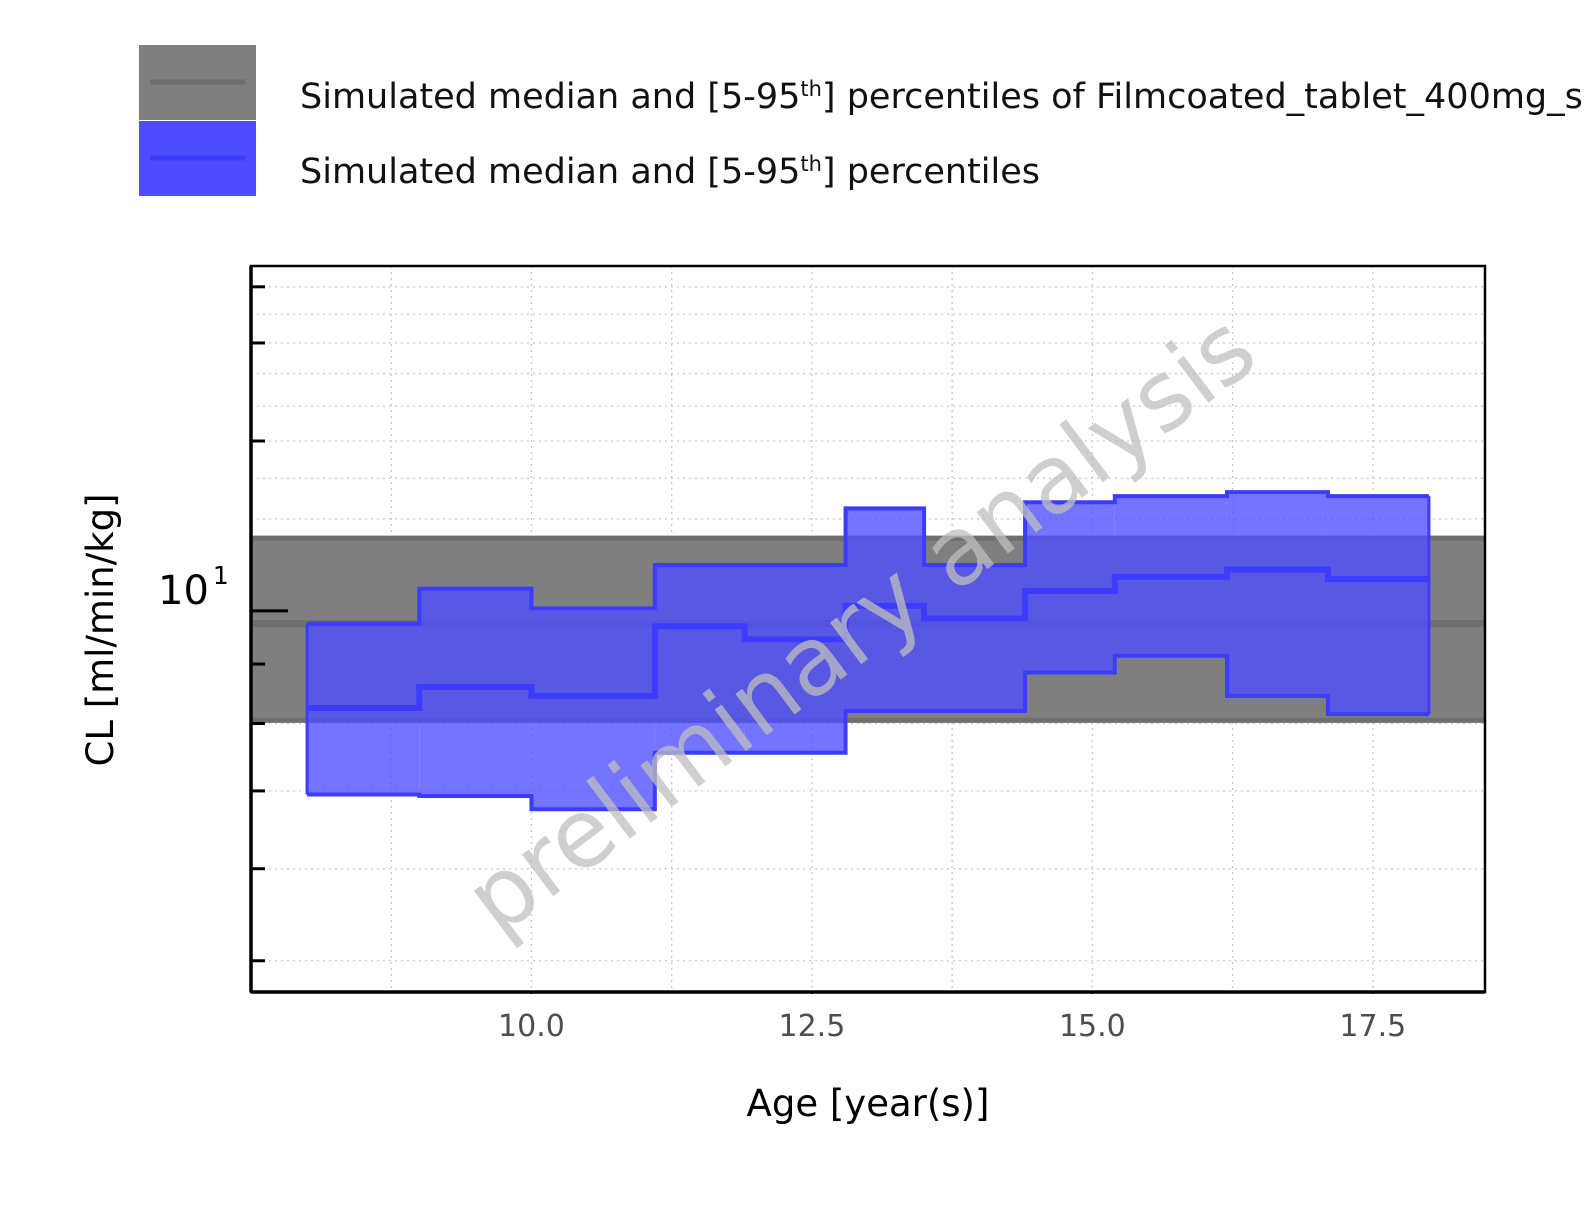 The width and height of the screenshot is (1593, 1226). Describe the element at coordinates (193, 587) in the screenshot. I see `y-tick-label: 10 1` at that location.